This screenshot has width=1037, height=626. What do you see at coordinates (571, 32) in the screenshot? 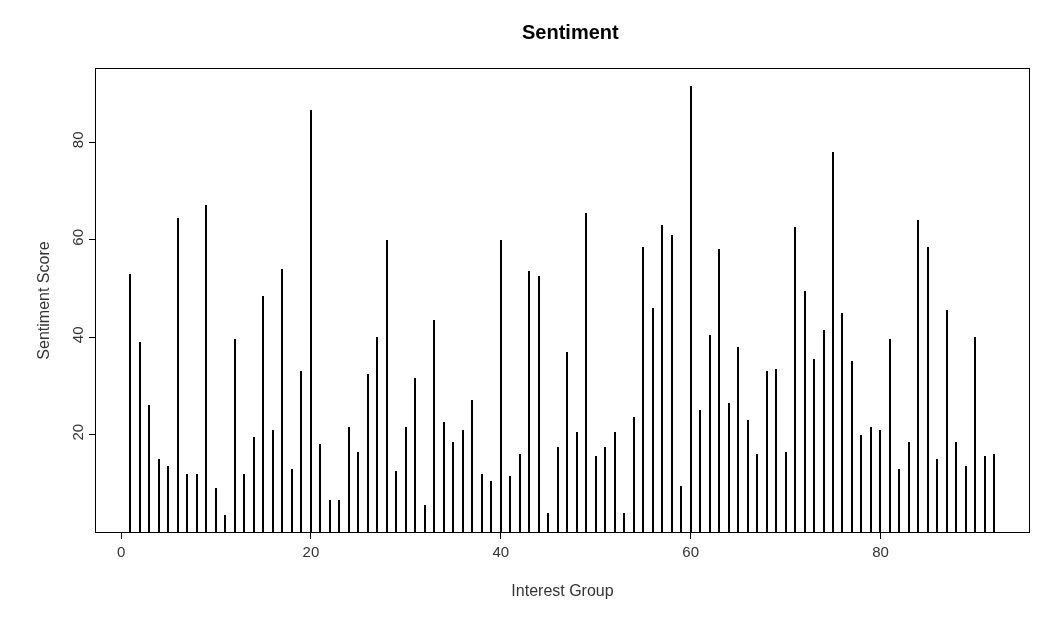
I see `chart-title: Sentiment` at bounding box center [571, 32].